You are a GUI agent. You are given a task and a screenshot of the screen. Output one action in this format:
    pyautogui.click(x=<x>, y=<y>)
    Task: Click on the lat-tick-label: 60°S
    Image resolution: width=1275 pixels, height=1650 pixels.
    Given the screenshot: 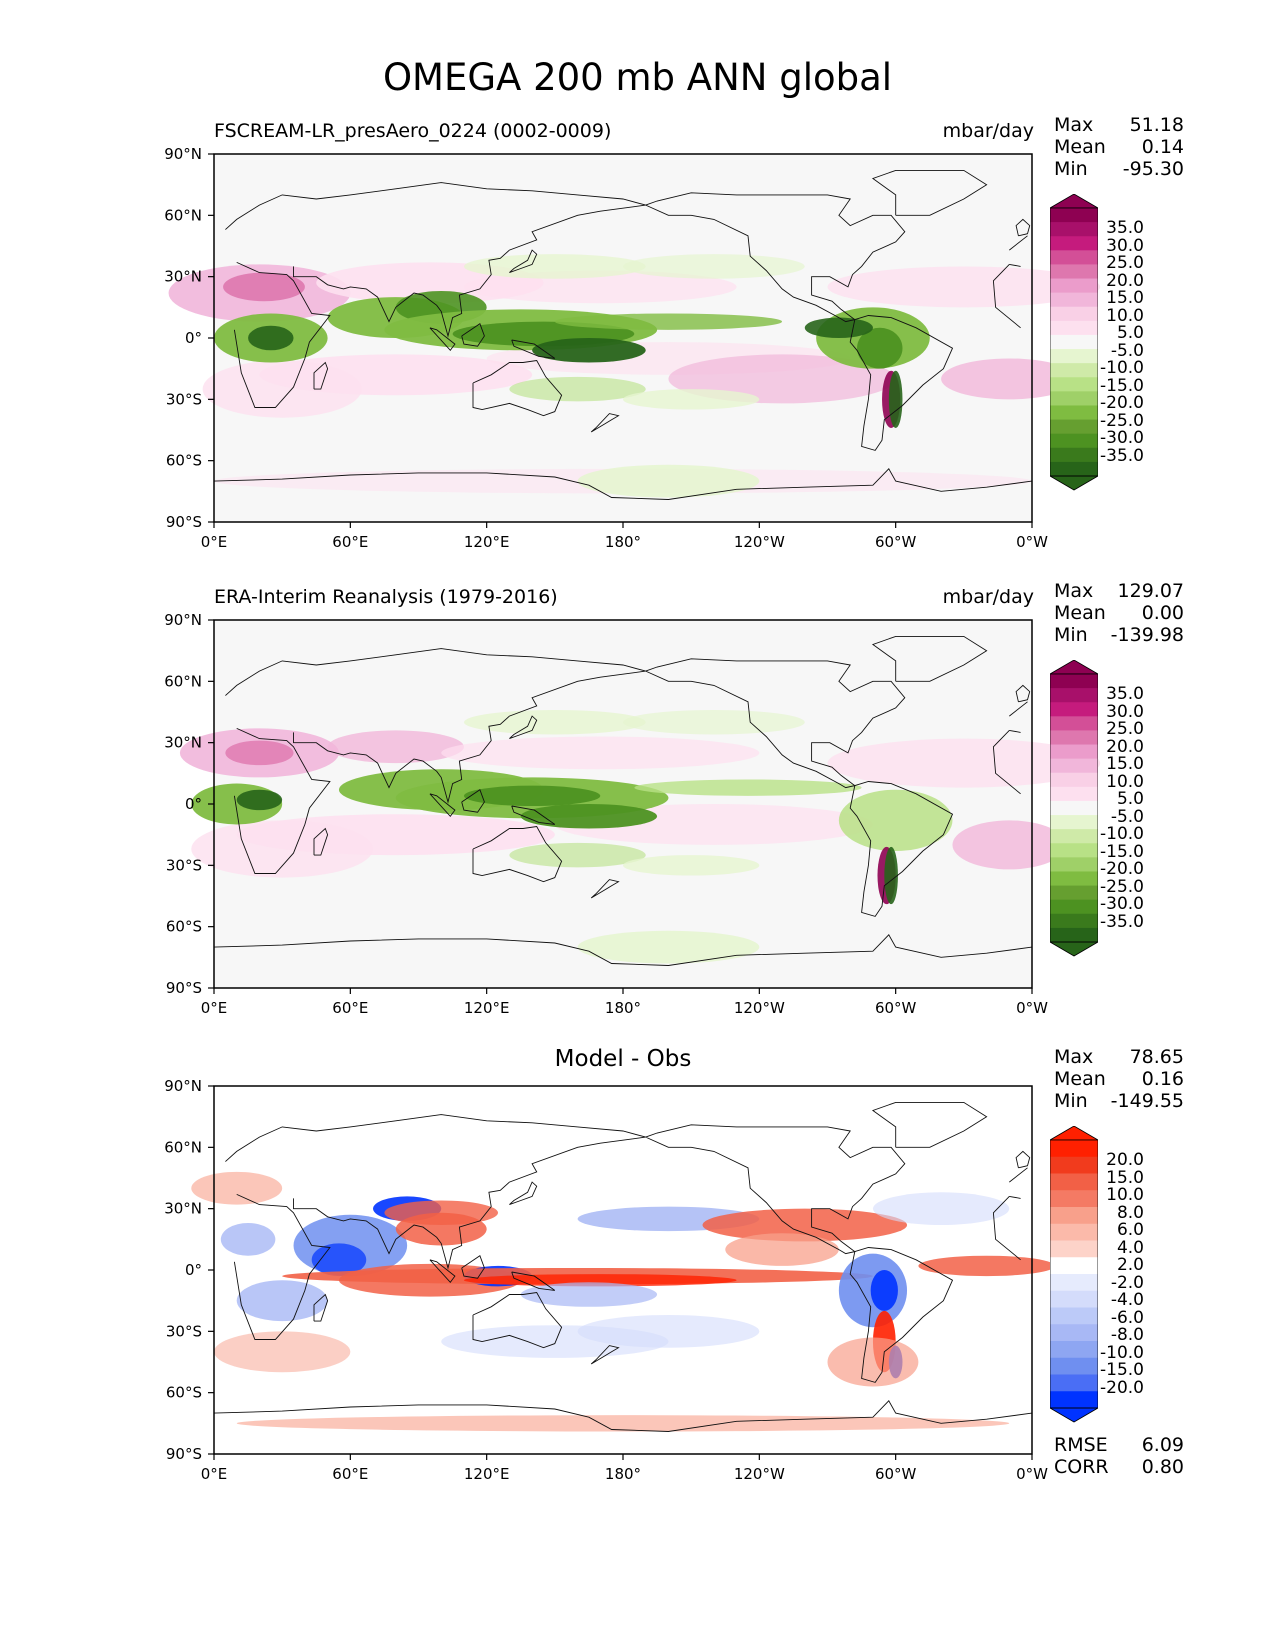 What is the action you would take?
    pyautogui.click(x=184, y=461)
    